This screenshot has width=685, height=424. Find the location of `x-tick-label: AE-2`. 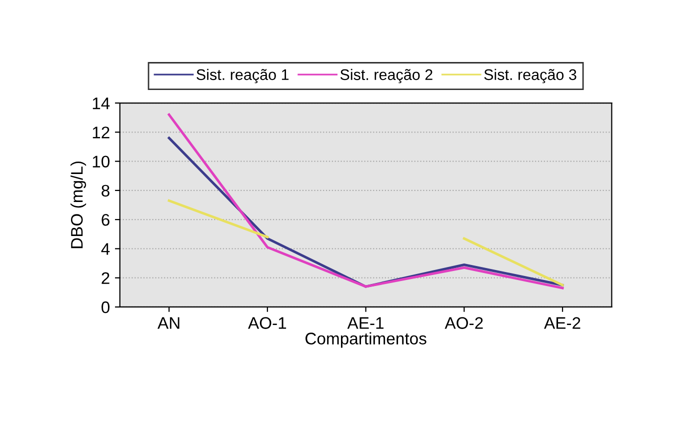

x-tick-label: AE-2 is located at coordinates (562, 323).